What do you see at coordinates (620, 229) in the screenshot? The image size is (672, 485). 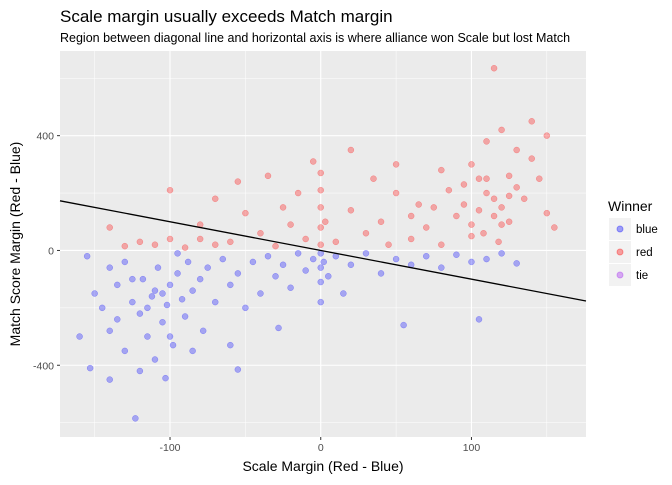 I see `legend-key` at bounding box center [620, 229].